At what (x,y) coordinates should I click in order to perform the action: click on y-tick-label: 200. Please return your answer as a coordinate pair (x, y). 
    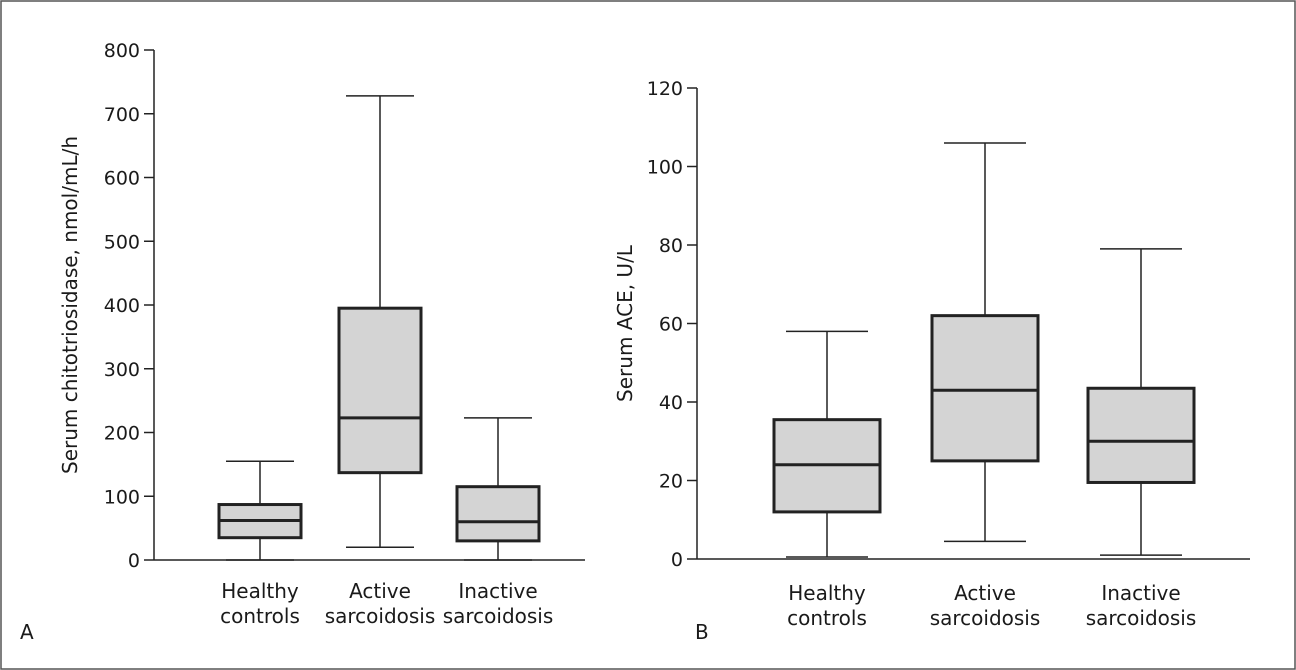
    Looking at the image, I should click on (122, 434).